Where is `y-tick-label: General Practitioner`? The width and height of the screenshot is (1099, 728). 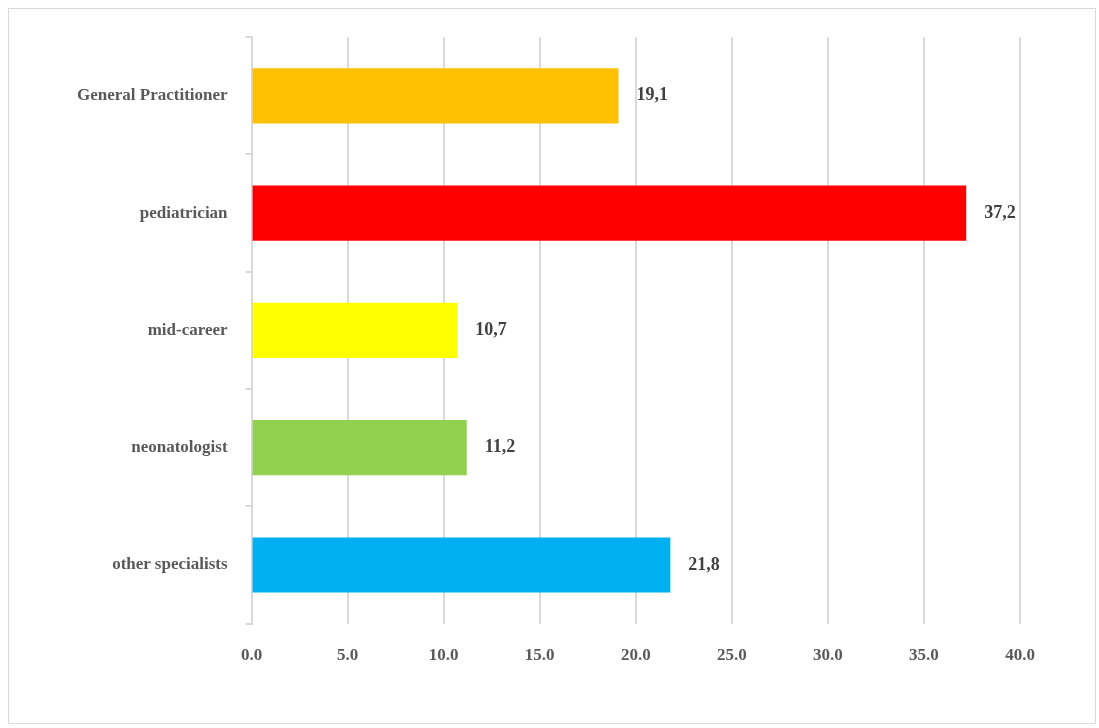
y-tick-label: General Practitioner is located at coordinates (153, 95).